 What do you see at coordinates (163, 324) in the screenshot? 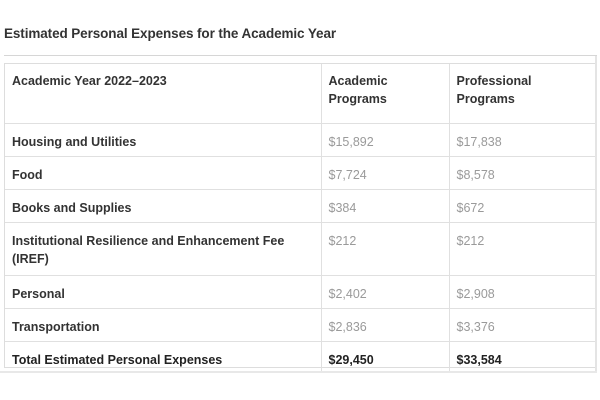
I see `row-label: Transportation` at bounding box center [163, 324].